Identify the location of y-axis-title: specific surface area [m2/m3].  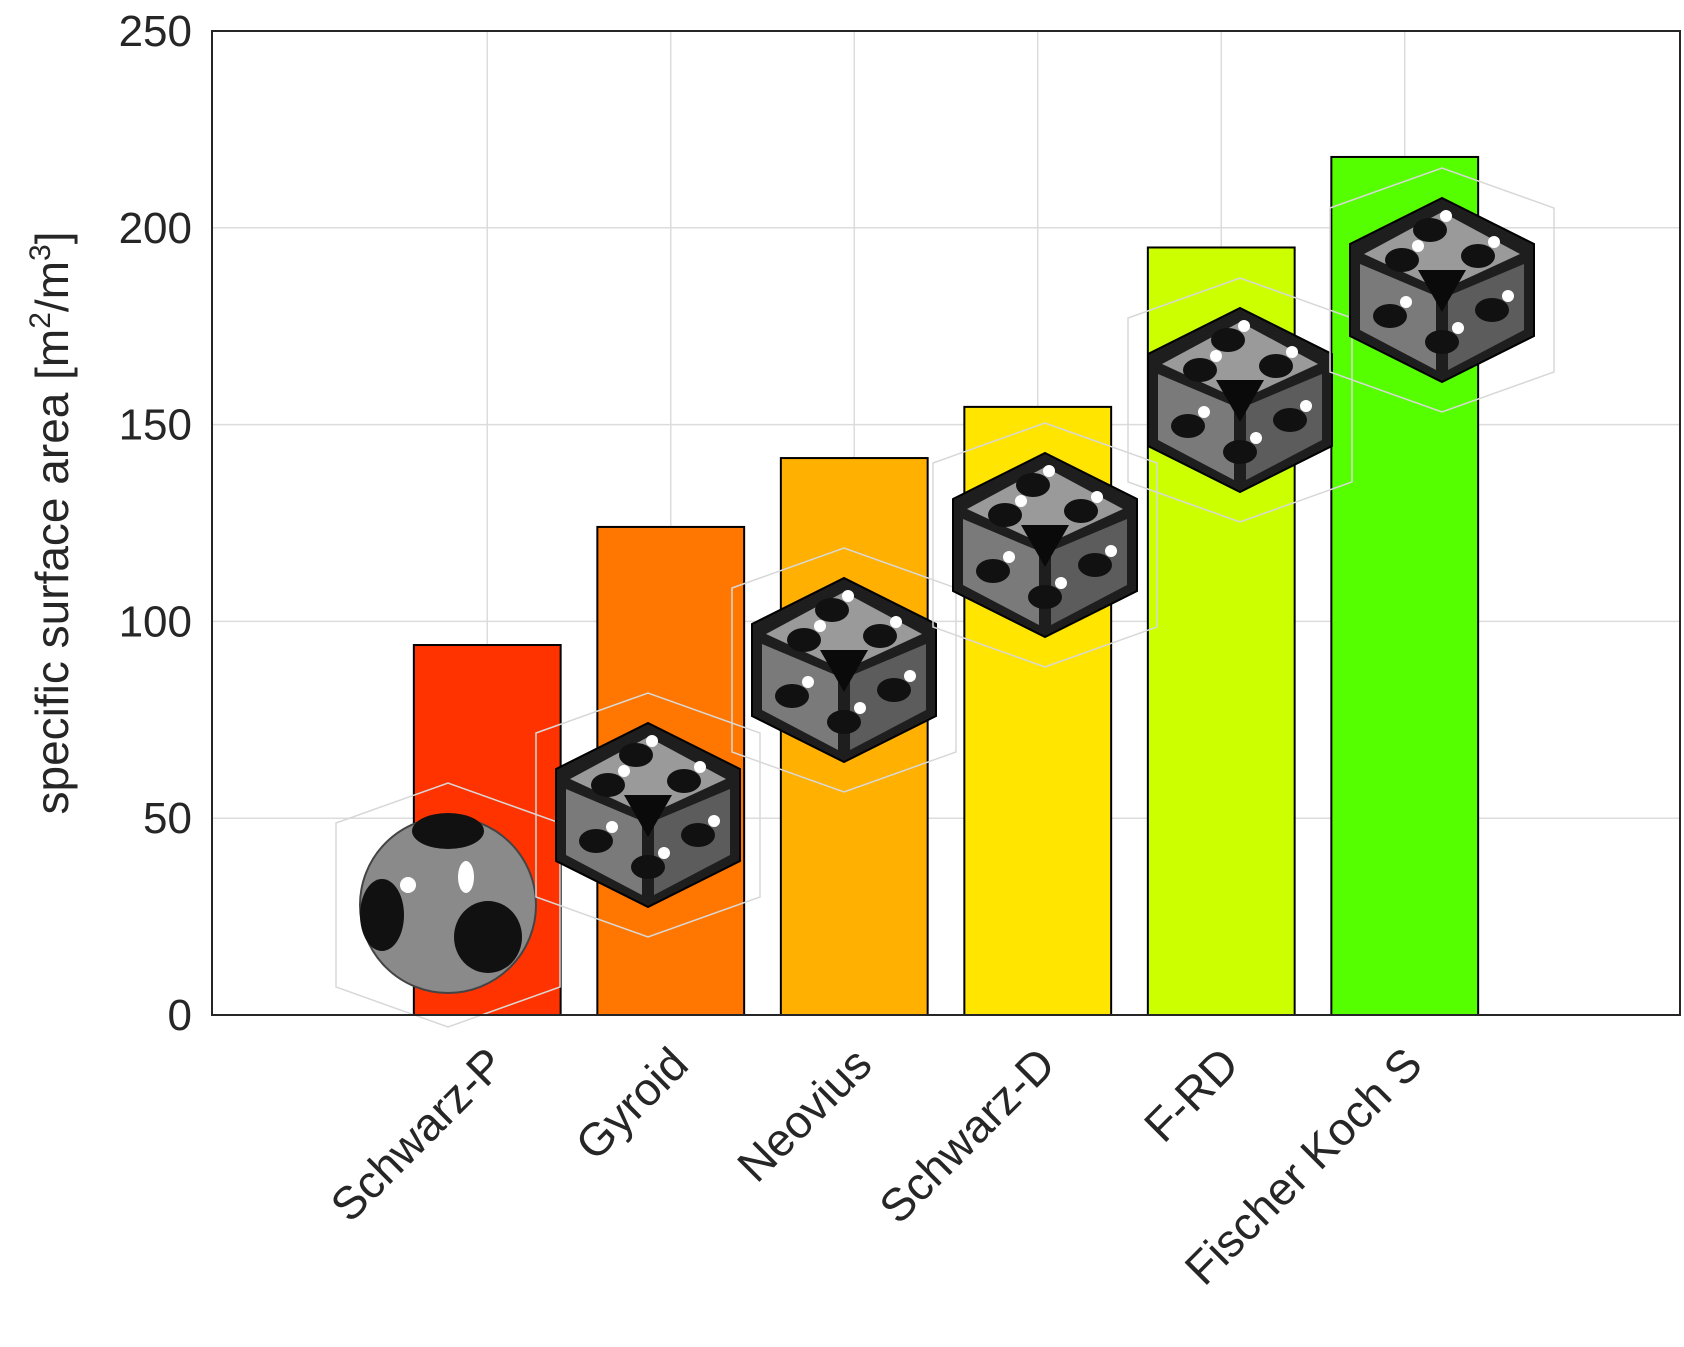
(51, 522).